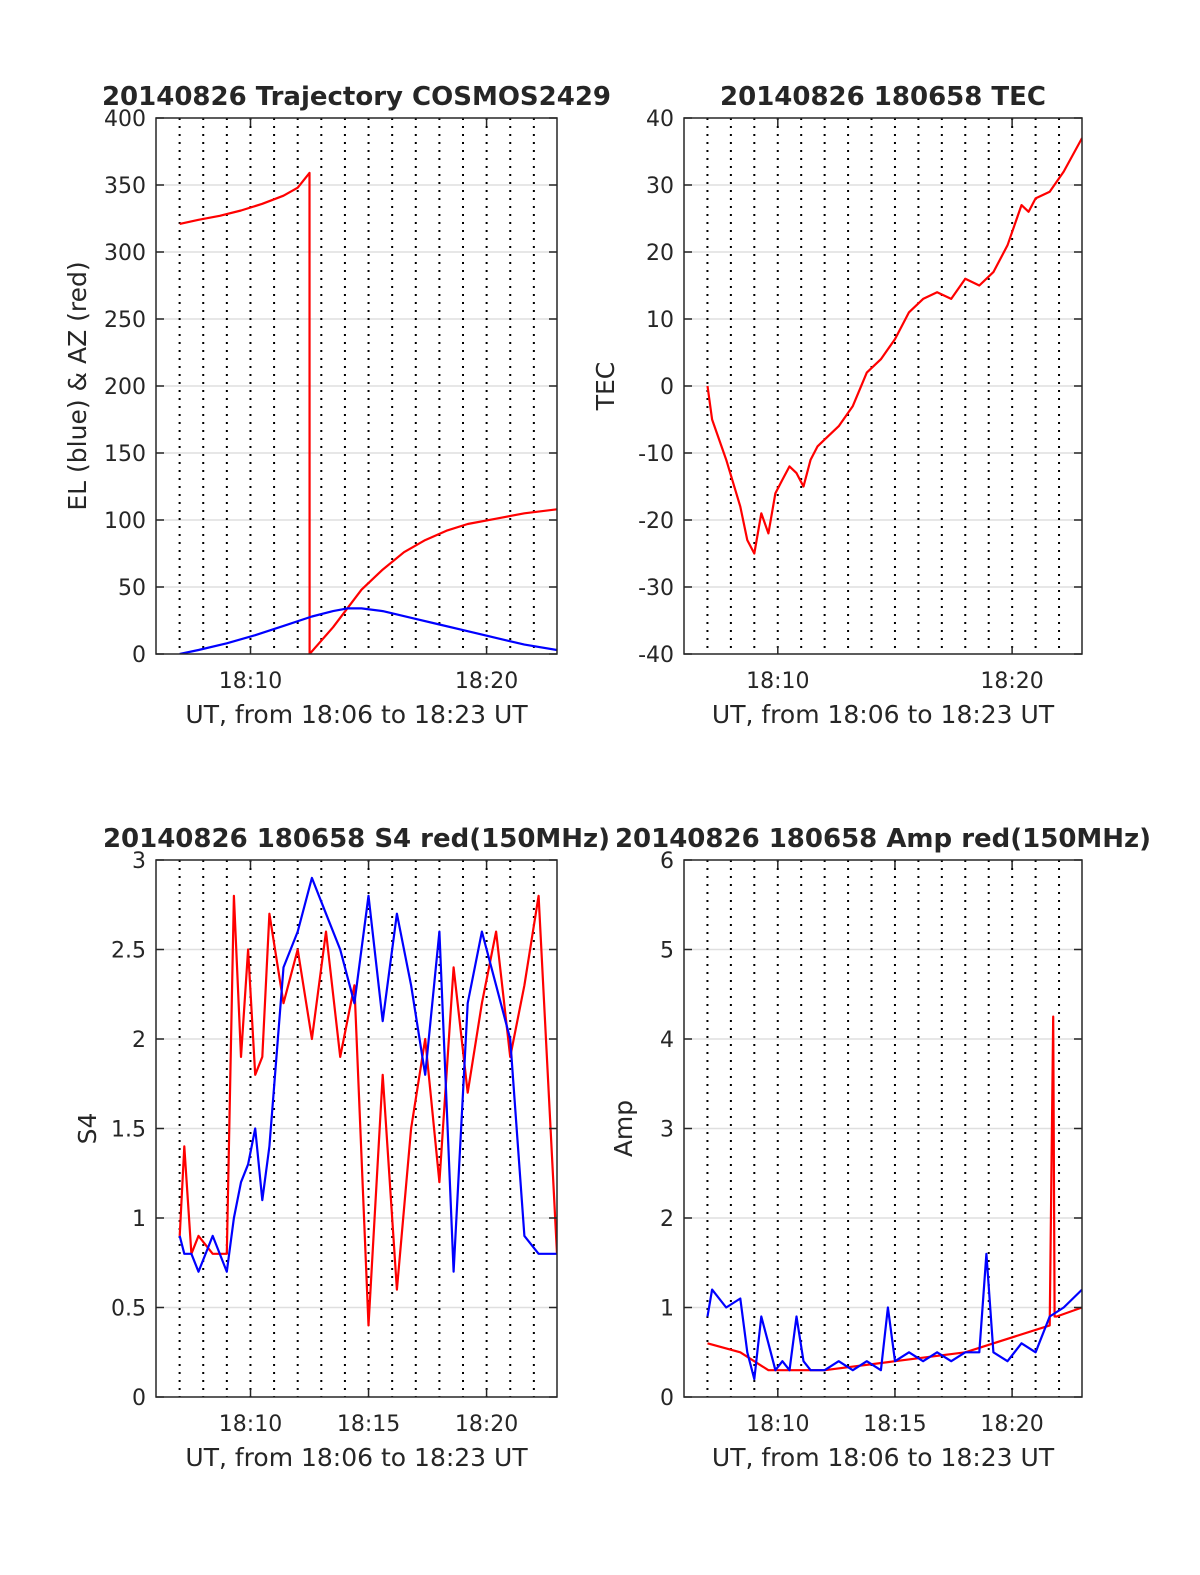 This screenshot has height=1575, width=1200. I want to click on y-tick-label: -30, so click(656, 588).